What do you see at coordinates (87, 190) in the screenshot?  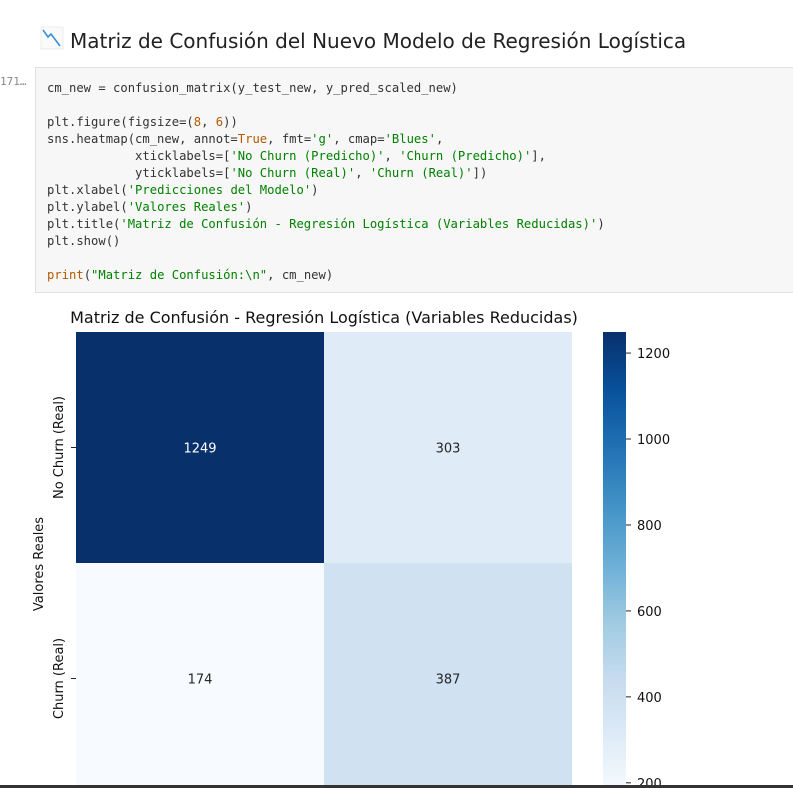 I see `code-token: plt.xlabel(` at bounding box center [87, 190].